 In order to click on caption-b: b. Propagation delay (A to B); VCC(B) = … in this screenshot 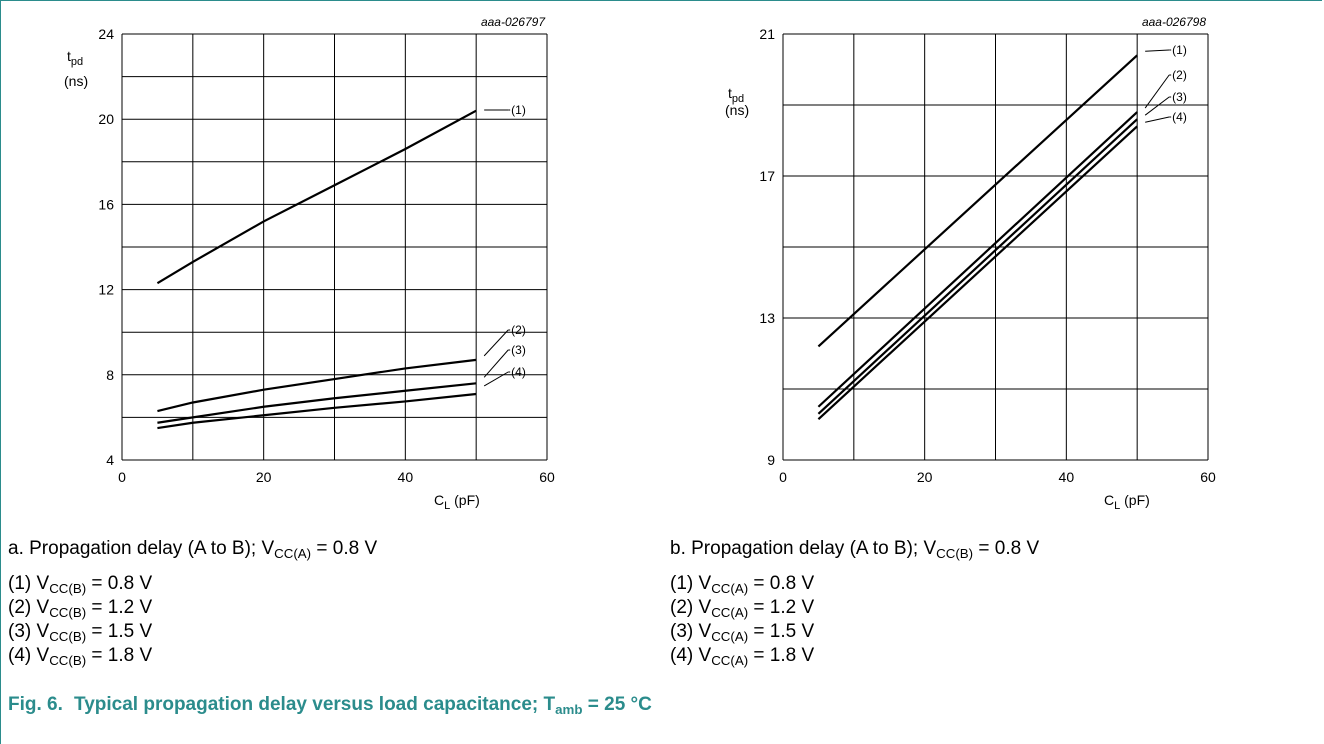, I will do `click(855, 549)`.